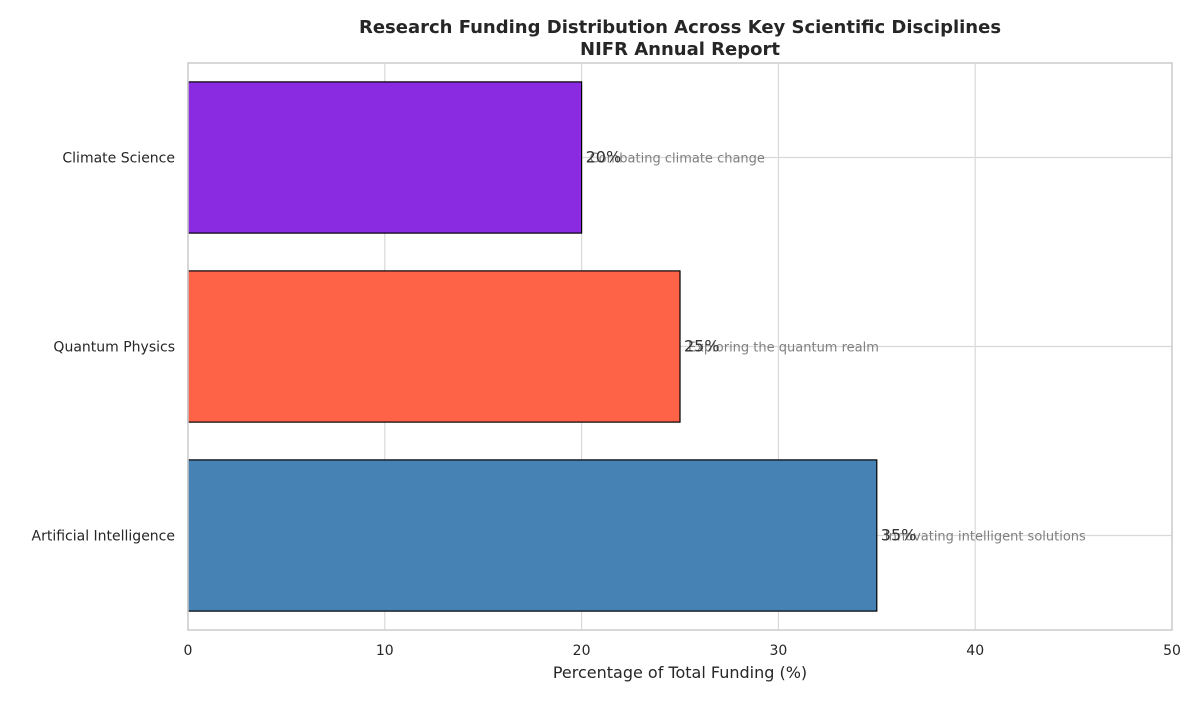  I want to click on x-tick-label: 10, so click(385, 651).